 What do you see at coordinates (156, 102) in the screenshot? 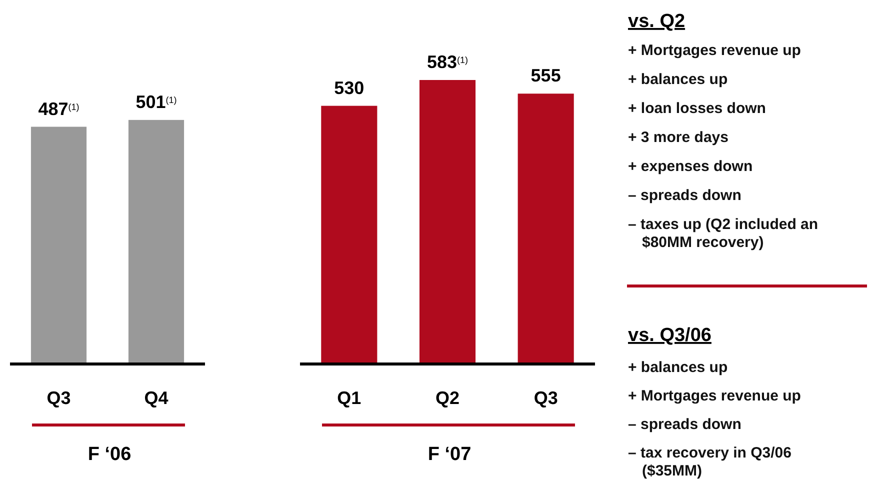
I see `data-label: 501$^{(1)}$` at bounding box center [156, 102].